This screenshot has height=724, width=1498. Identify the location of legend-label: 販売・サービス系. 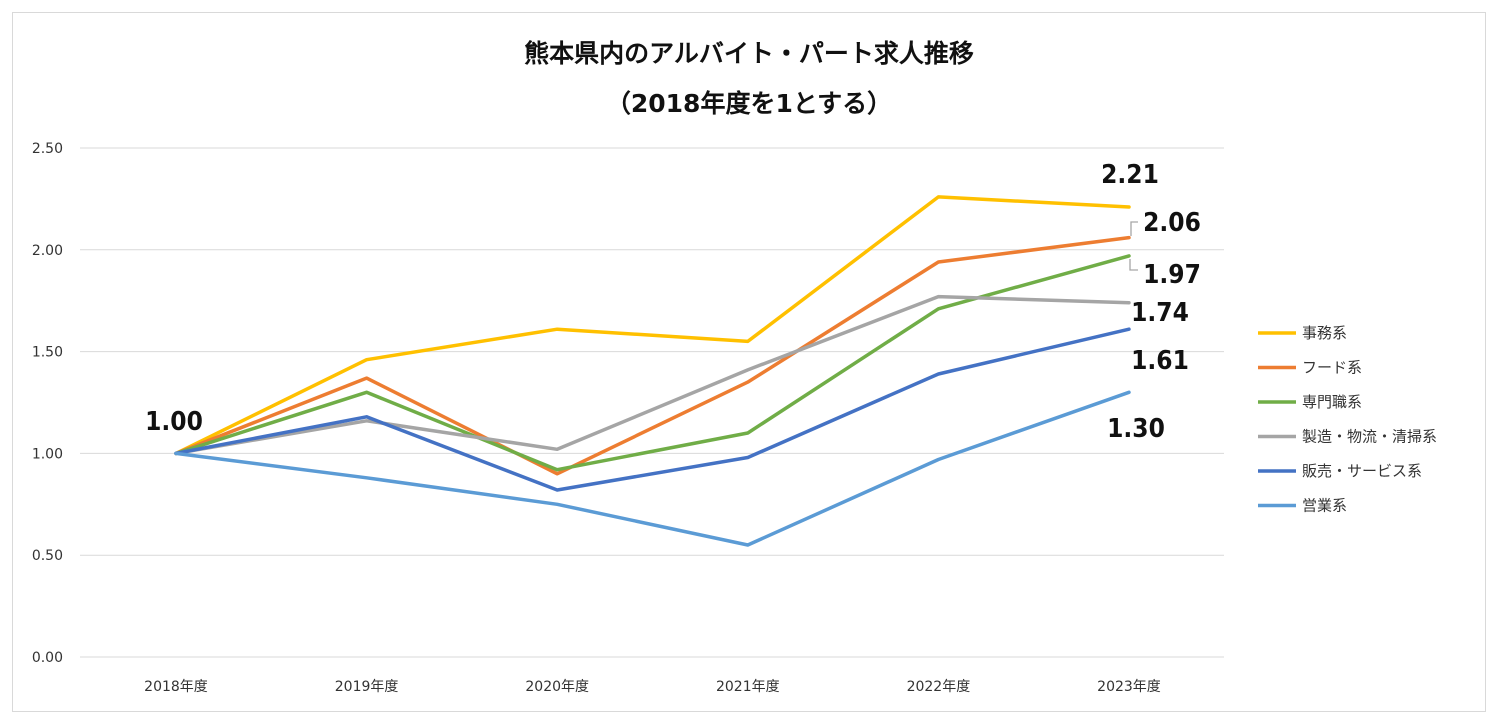
(1362, 471).